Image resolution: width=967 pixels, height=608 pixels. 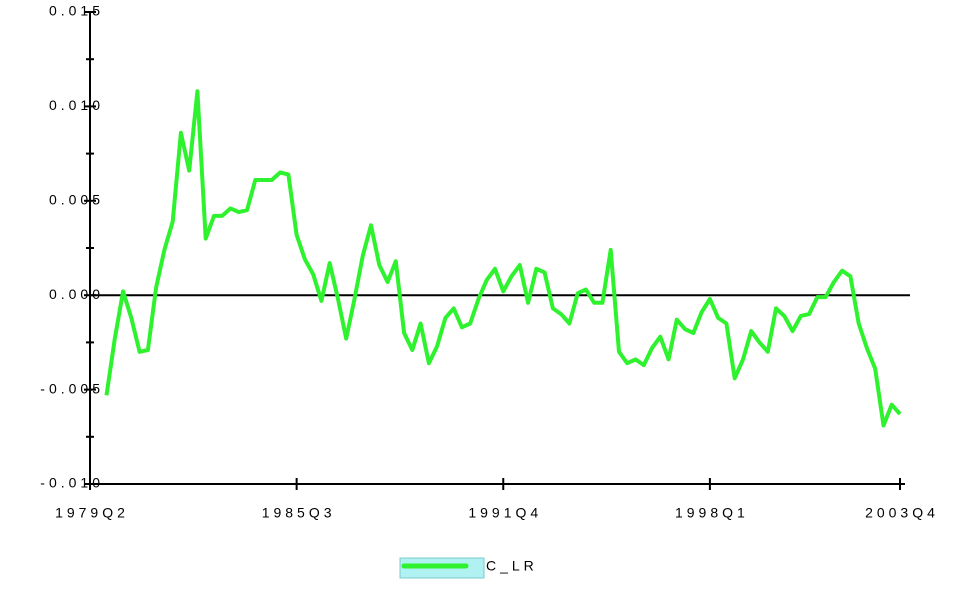 I want to click on x-tick-label: 1985Q3, so click(x=299, y=513).